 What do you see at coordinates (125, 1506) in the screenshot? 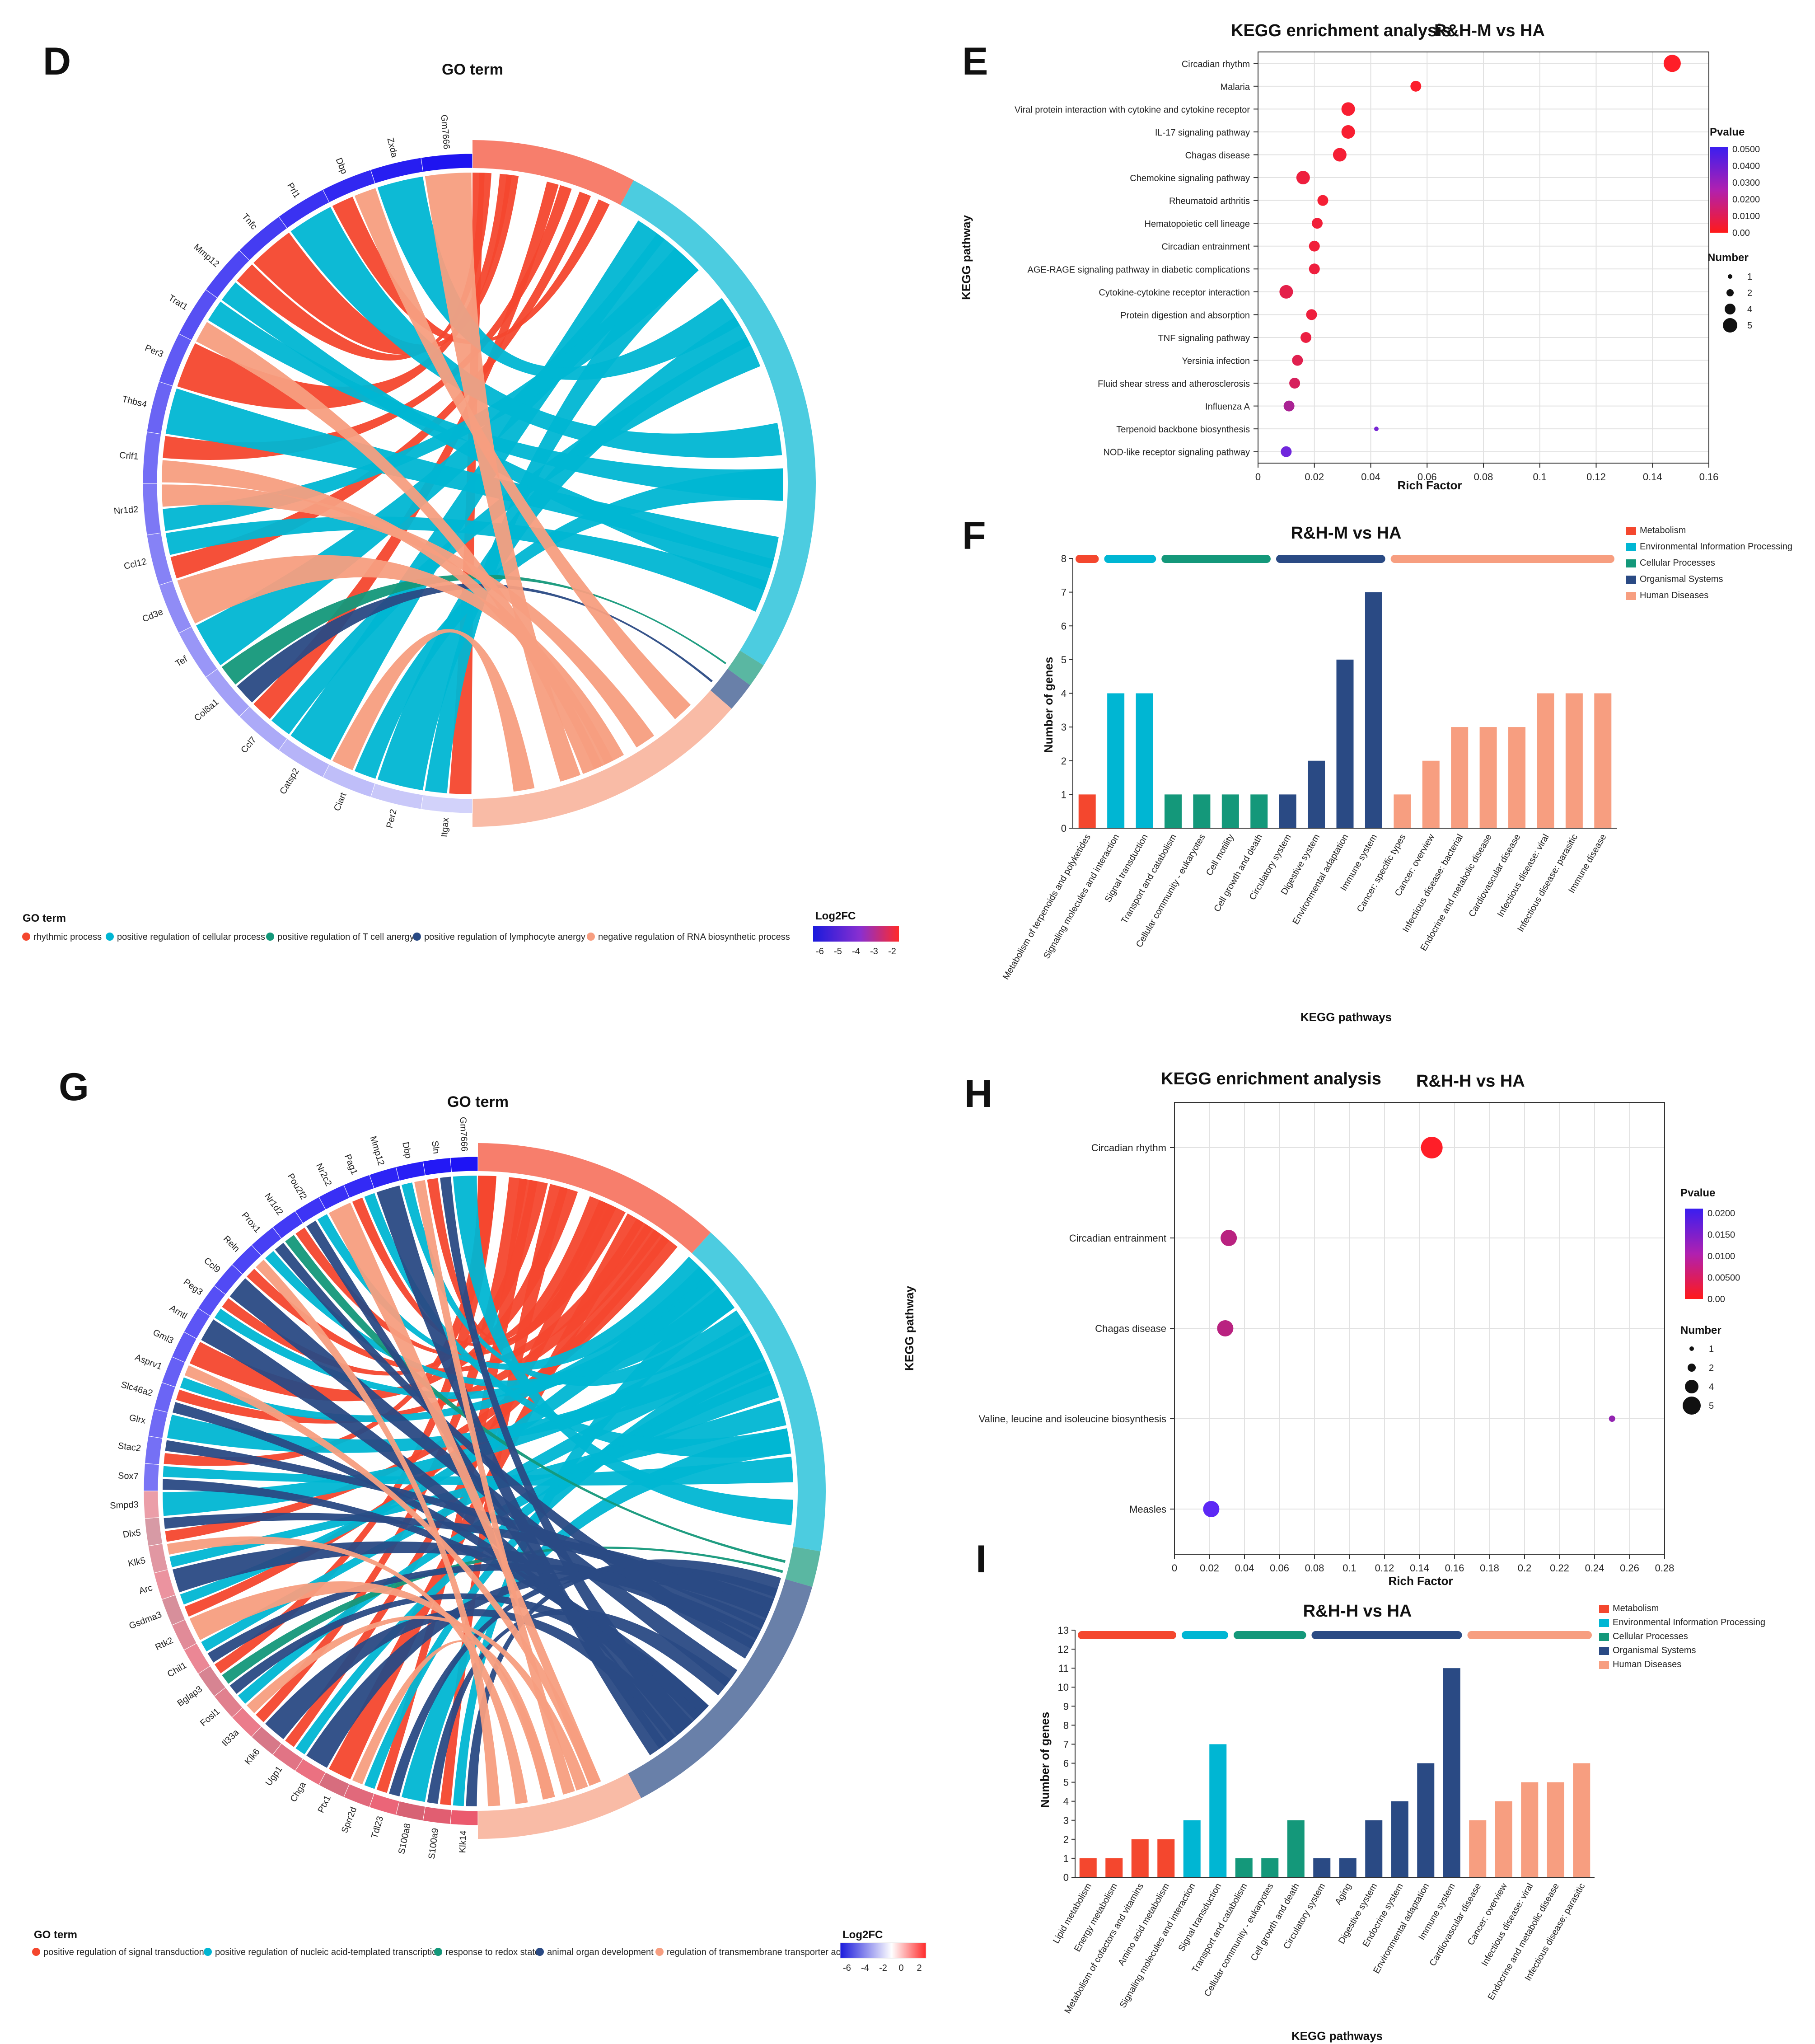
I see `gene-label: Smpd3` at bounding box center [125, 1506].